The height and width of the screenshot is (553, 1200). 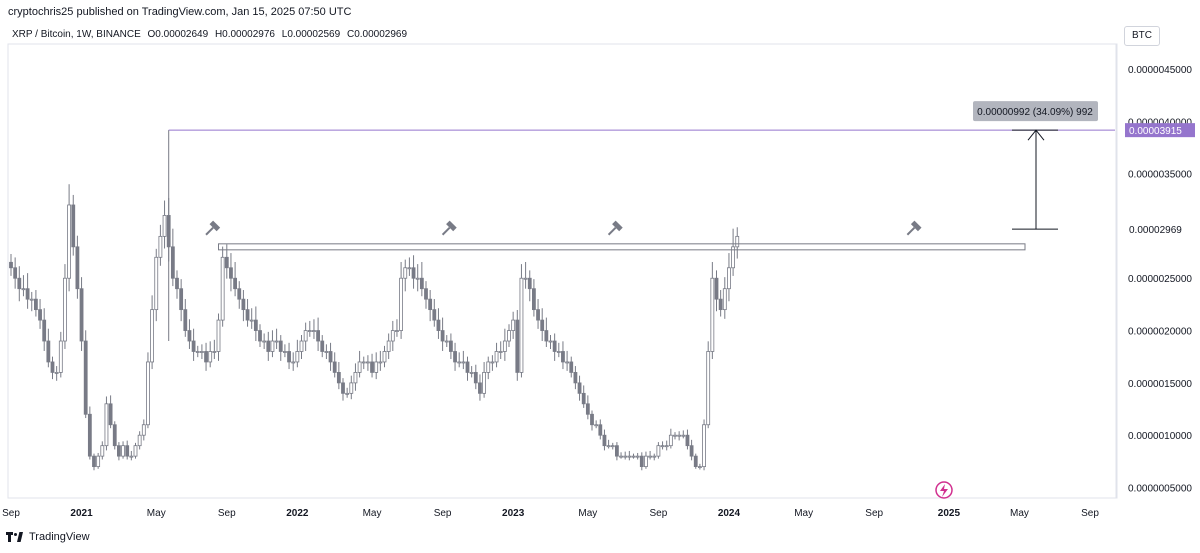 I want to click on ohlc-open: O0.00002649, so click(x=178, y=34).